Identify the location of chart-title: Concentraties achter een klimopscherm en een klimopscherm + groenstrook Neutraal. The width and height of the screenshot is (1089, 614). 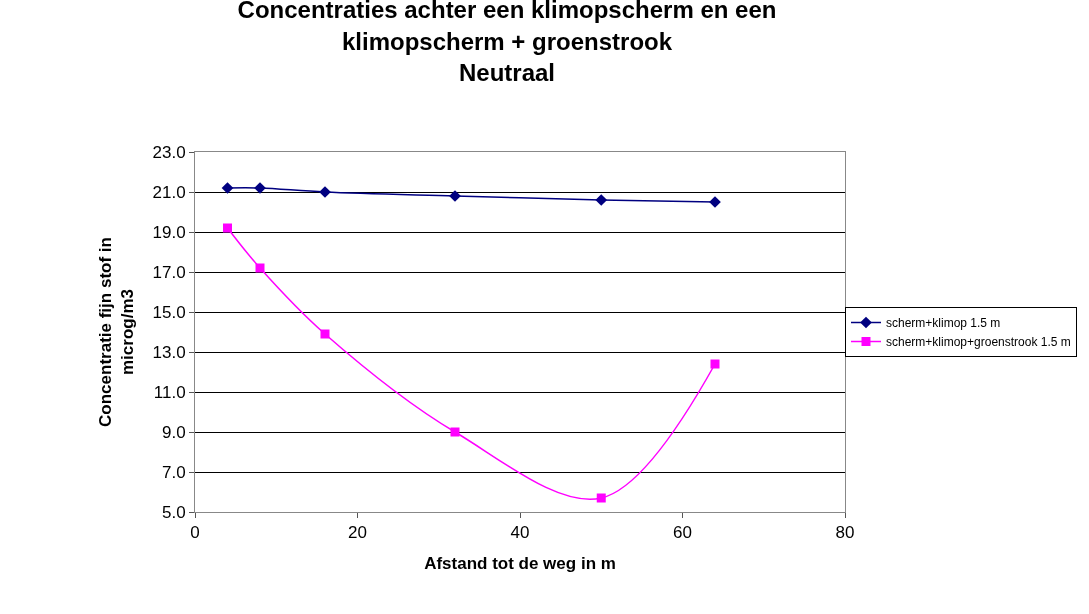
(507, 43).